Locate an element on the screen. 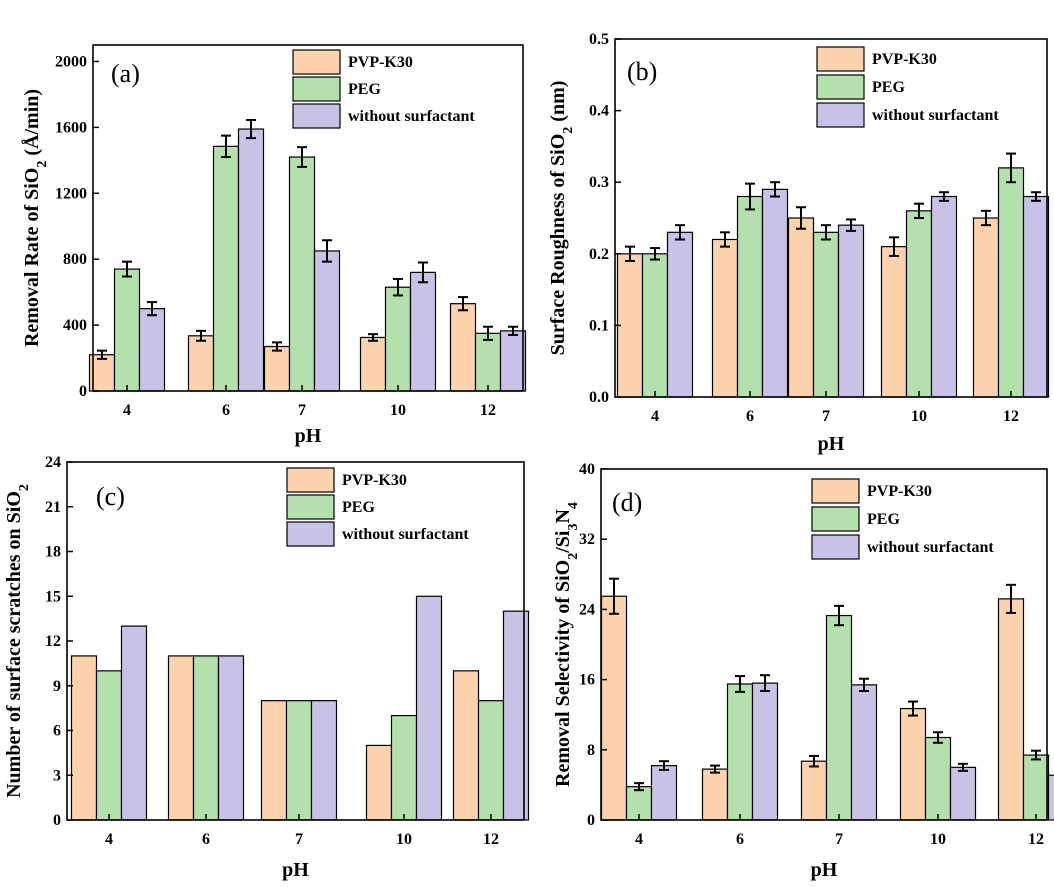  y-tick-label: 15 is located at coordinates (53, 596).